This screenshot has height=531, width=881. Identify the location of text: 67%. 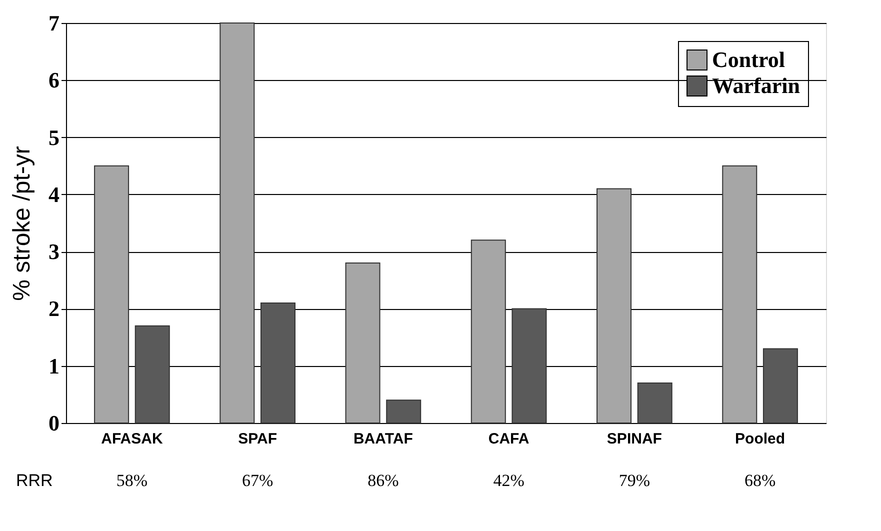
(258, 480).